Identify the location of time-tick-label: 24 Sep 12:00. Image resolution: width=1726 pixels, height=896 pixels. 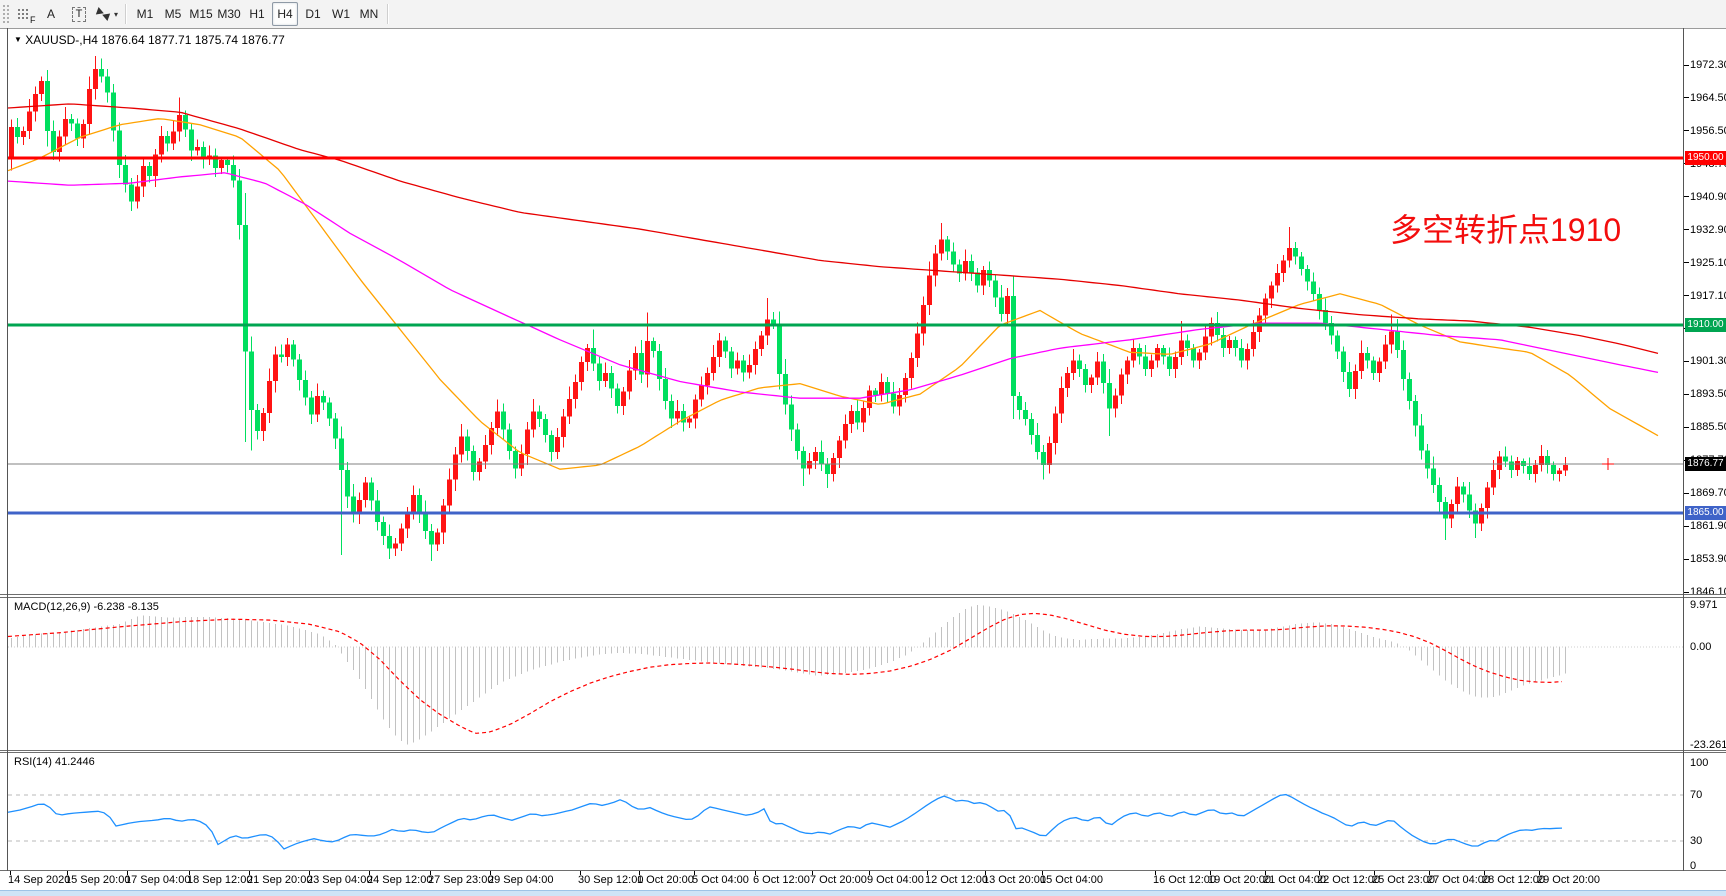
(400, 880).